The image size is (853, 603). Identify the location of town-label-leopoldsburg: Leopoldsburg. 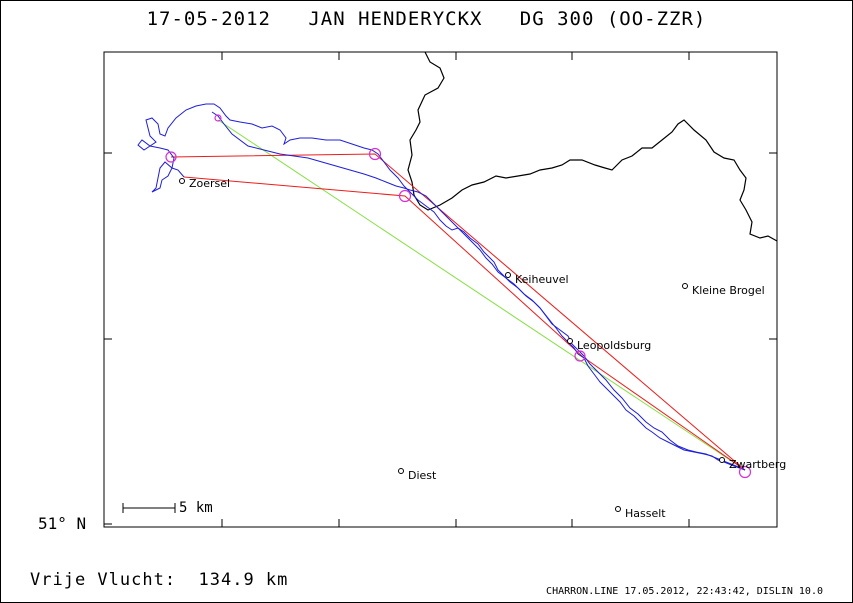
(614, 345).